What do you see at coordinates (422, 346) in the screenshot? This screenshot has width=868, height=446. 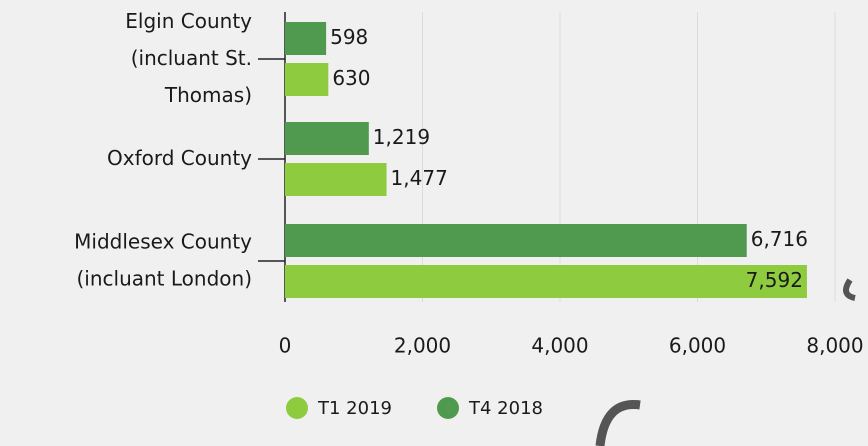 I see `x-tick-label: 2,000` at bounding box center [422, 346].